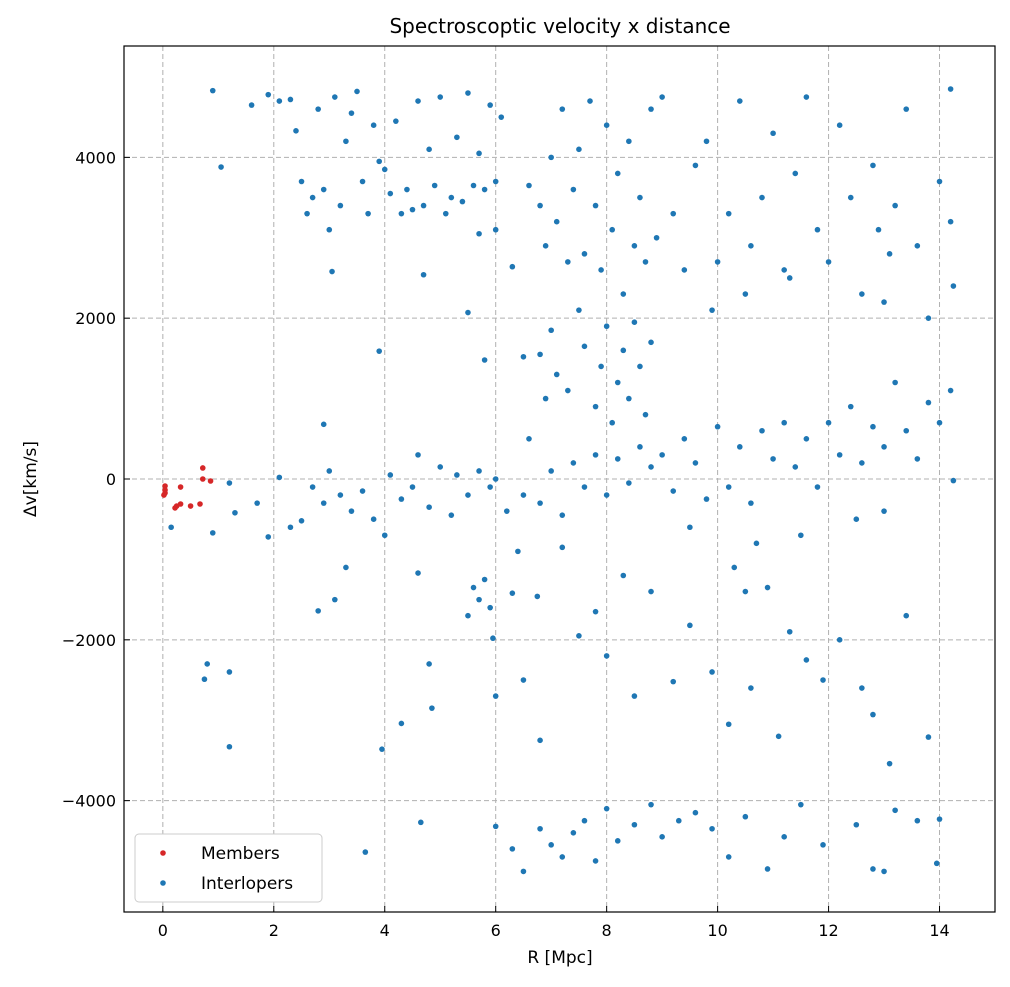 Image resolution: width=1010 pixels, height=987 pixels. Describe the element at coordinates (228, 868) in the screenshot. I see `legend-box` at that location.